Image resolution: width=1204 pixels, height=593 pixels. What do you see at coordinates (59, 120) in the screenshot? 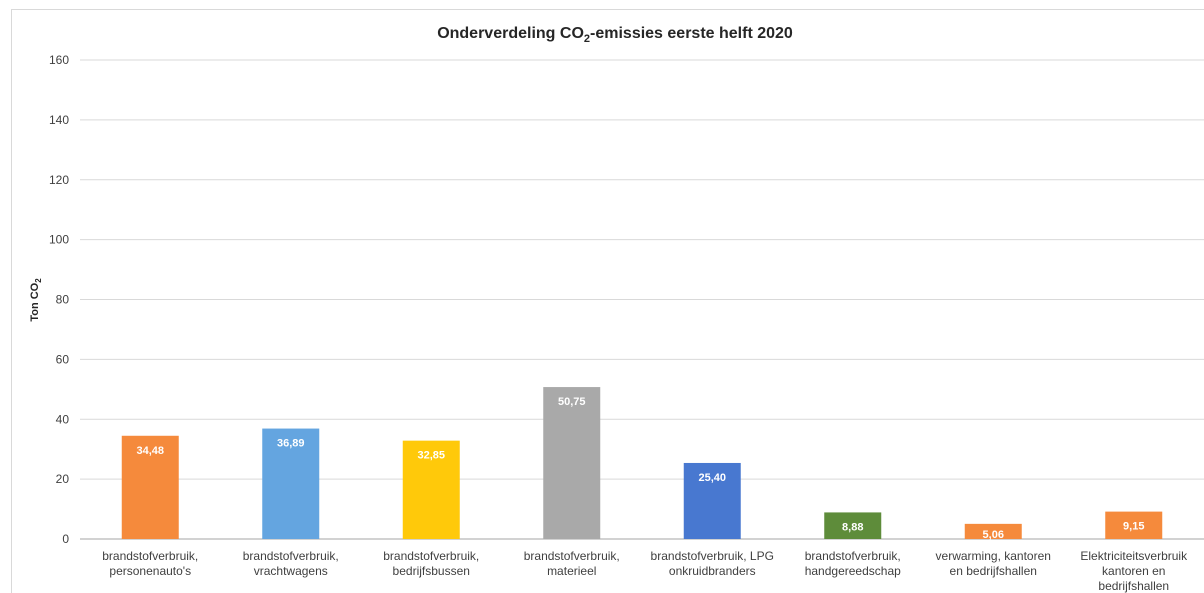
I see `y-tick-label: 140` at bounding box center [59, 120].